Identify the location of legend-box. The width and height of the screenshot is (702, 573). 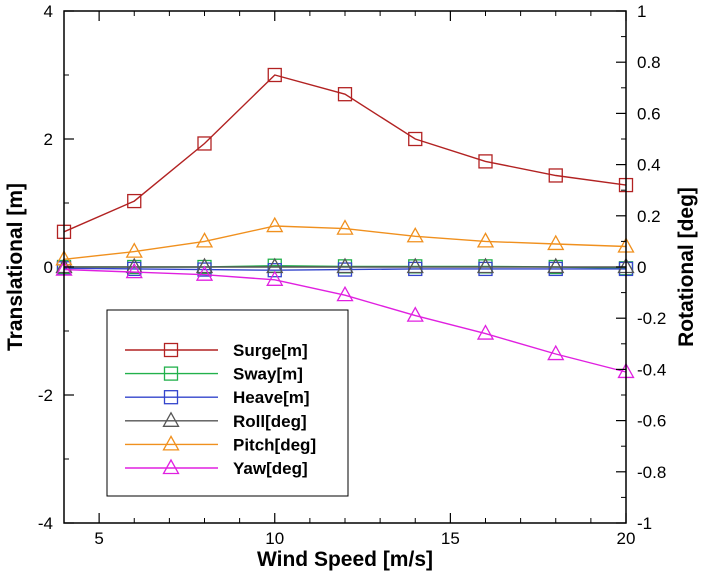
(227, 403).